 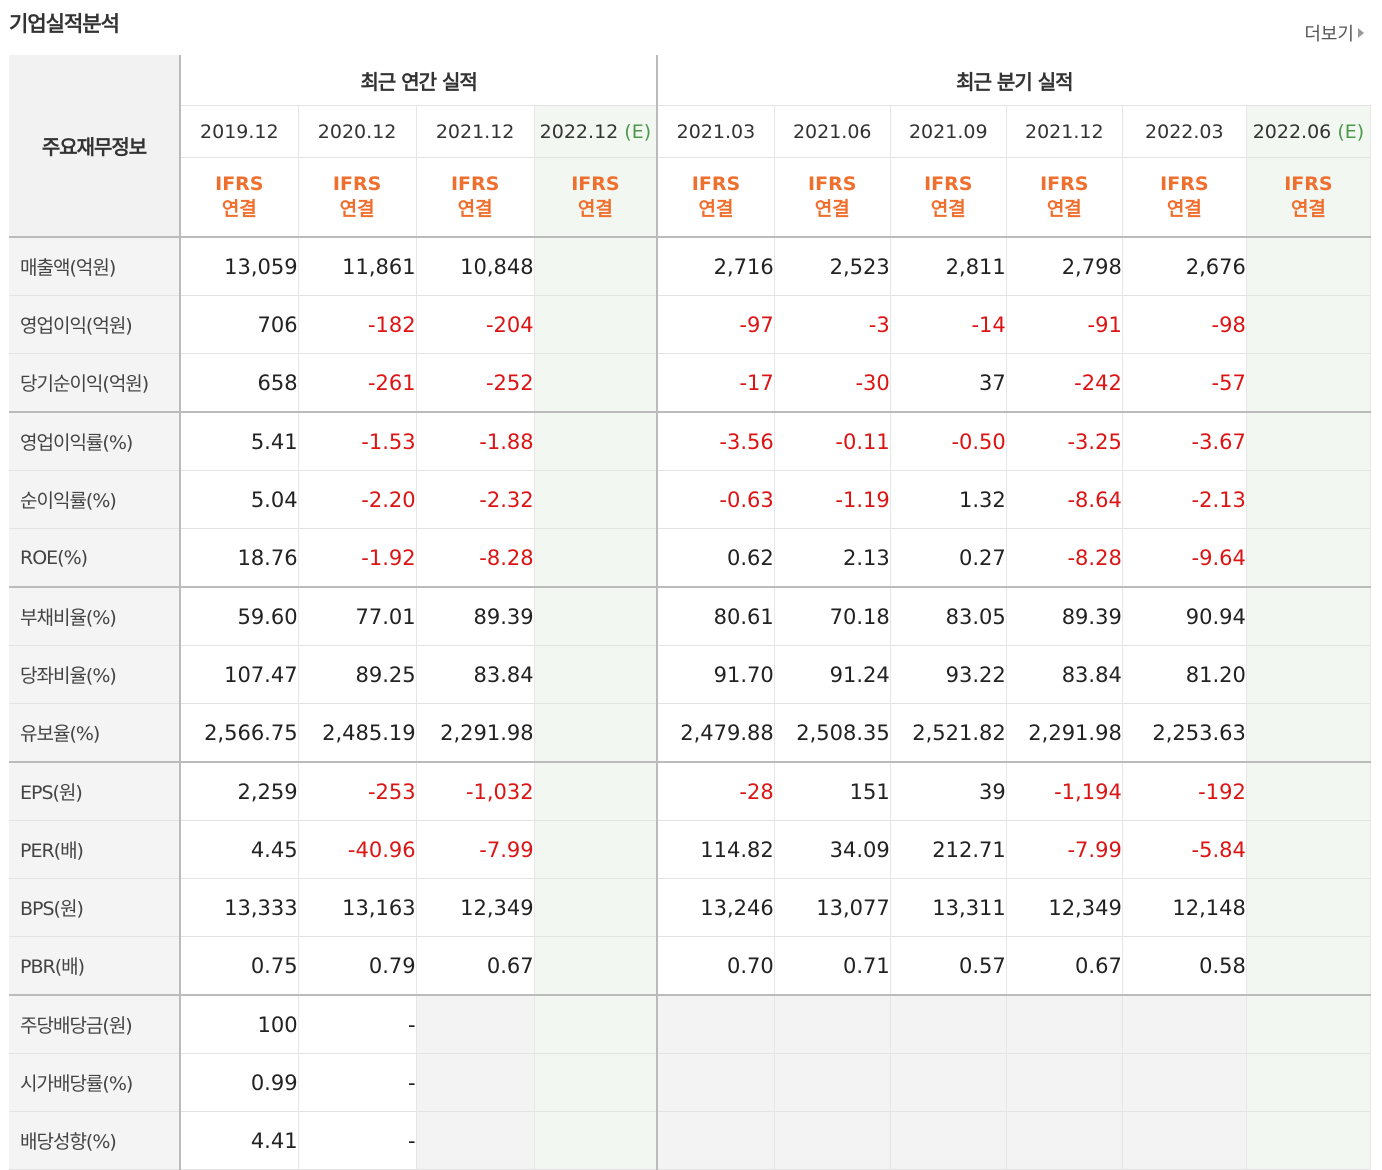 What do you see at coordinates (239, 383) in the screenshot?
I see `value-cell: 658` at bounding box center [239, 383].